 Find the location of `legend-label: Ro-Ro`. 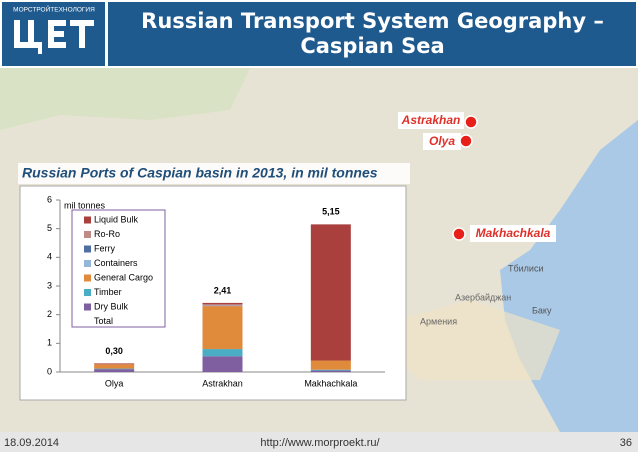

legend-label: Ro-Ro is located at coordinates (107, 234).